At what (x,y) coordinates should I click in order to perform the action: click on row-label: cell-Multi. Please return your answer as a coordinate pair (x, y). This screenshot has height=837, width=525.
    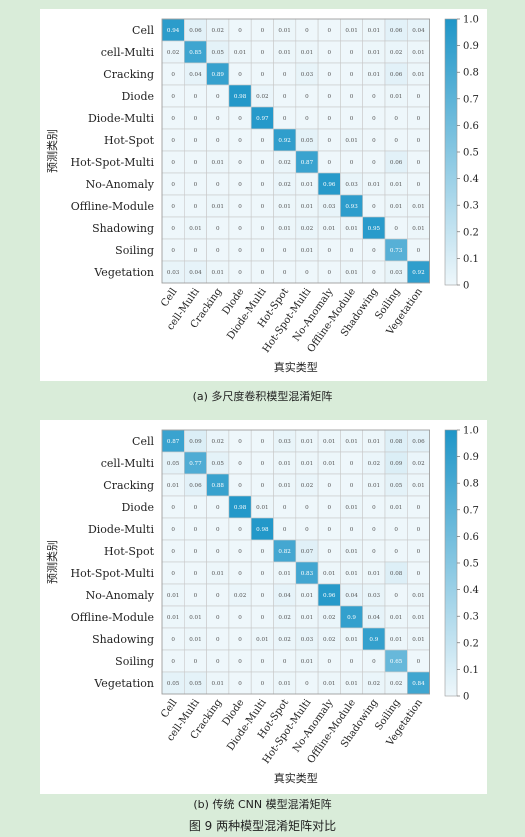
    Looking at the image, I should click on (128, 463).